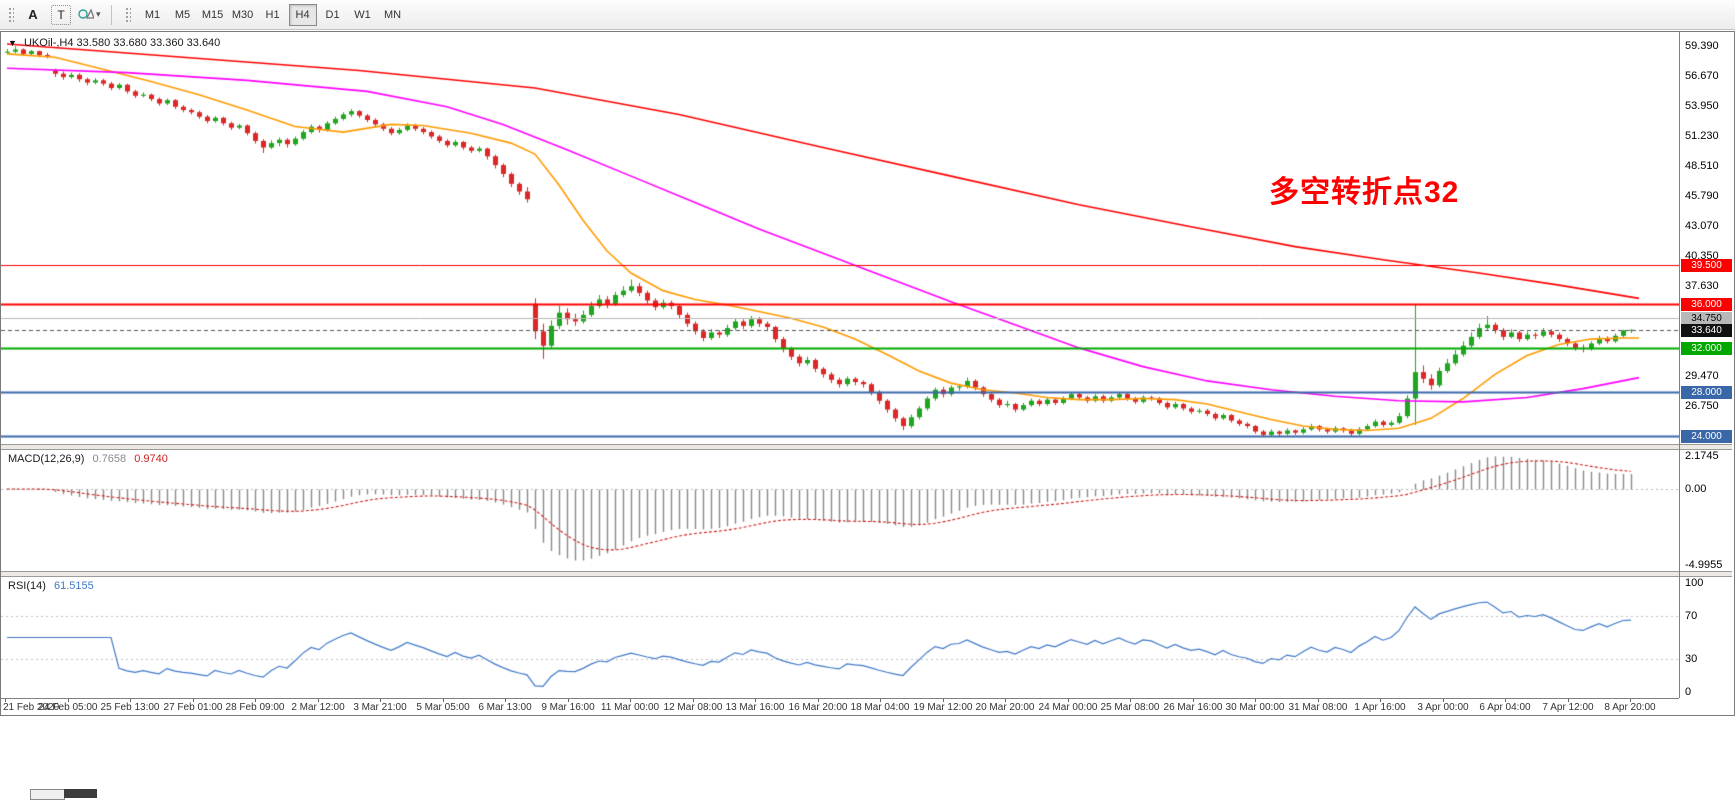  Describe the element at coordinates (46, 459) in the screenshot. I see `macd-title-text: MACD(12,26,9)` at that location.